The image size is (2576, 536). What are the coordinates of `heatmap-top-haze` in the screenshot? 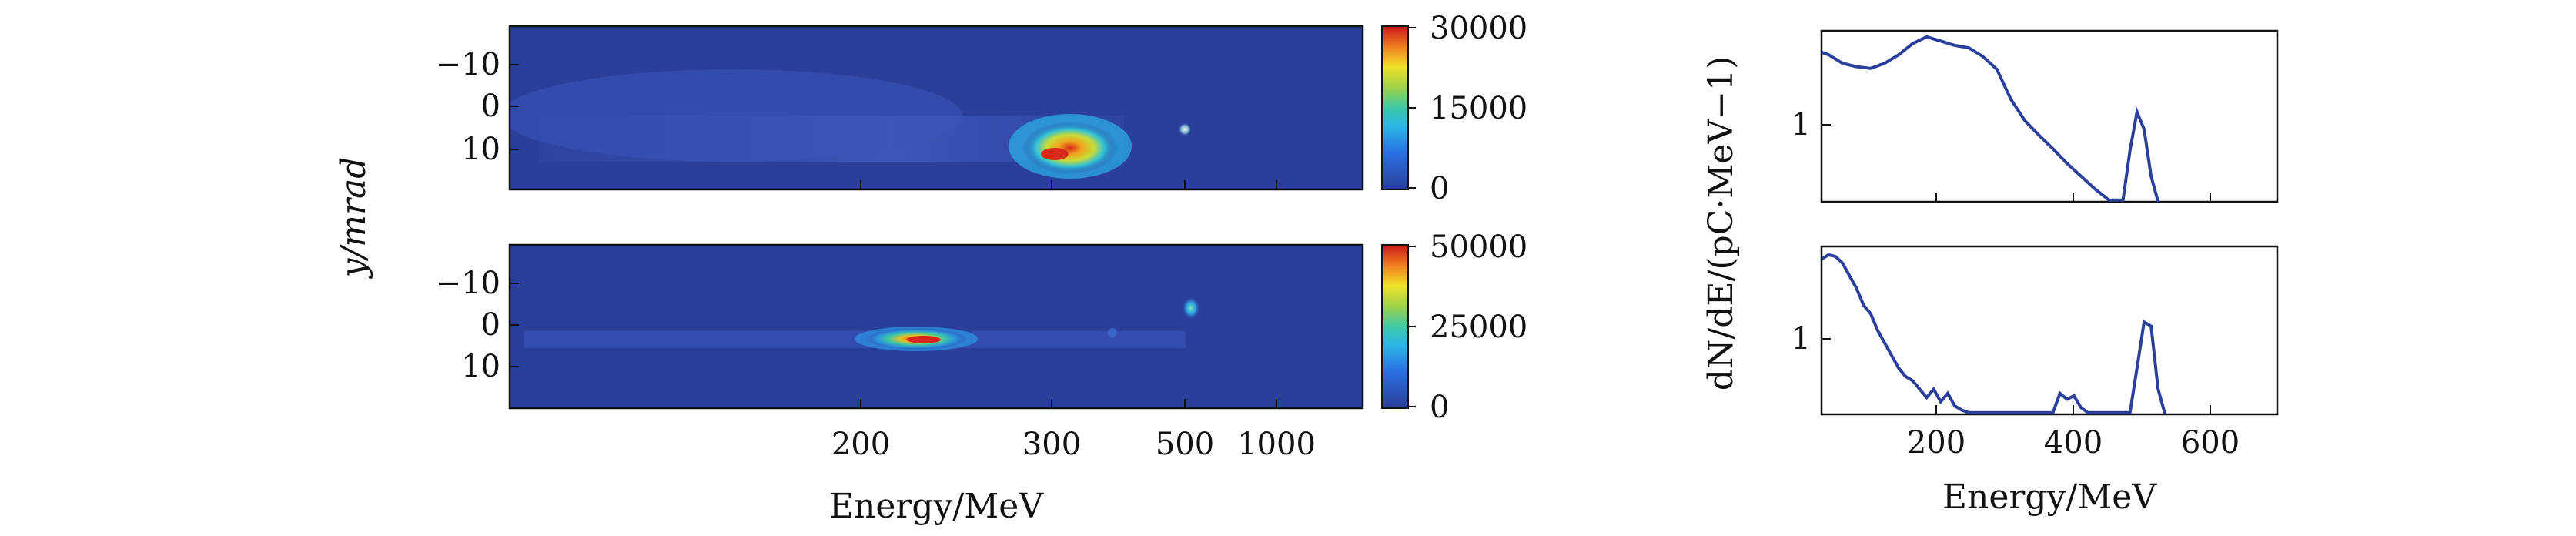 It's located at (736, 115).